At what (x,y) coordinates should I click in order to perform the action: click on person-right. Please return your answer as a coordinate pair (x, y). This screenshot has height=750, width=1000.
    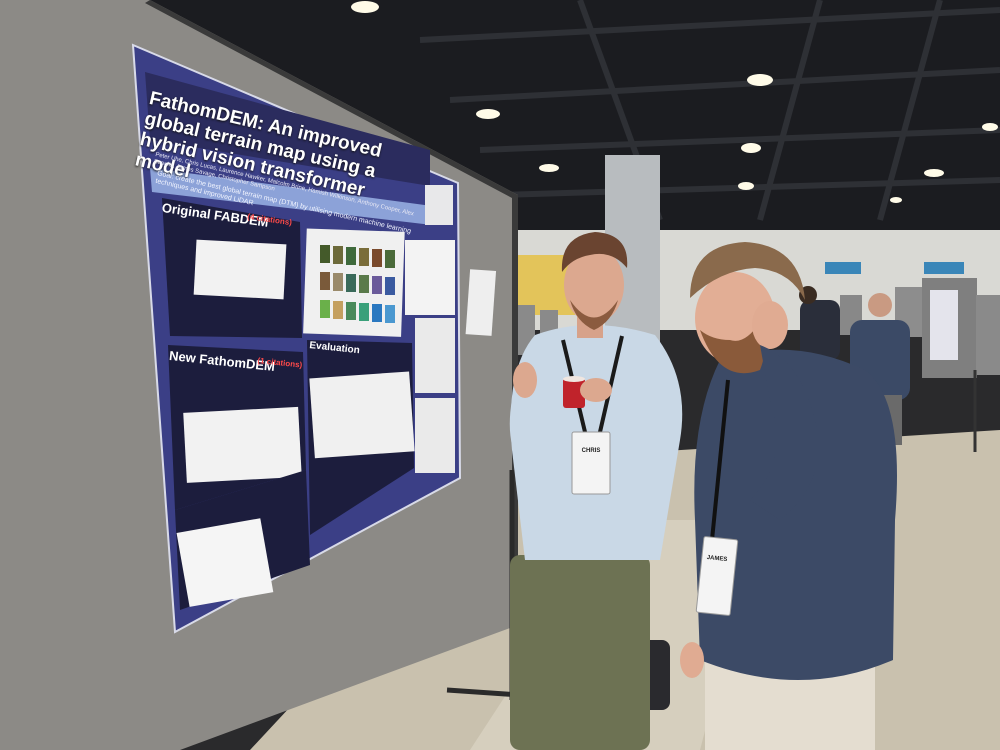
    Looking at the image, I should click on (788, 496).